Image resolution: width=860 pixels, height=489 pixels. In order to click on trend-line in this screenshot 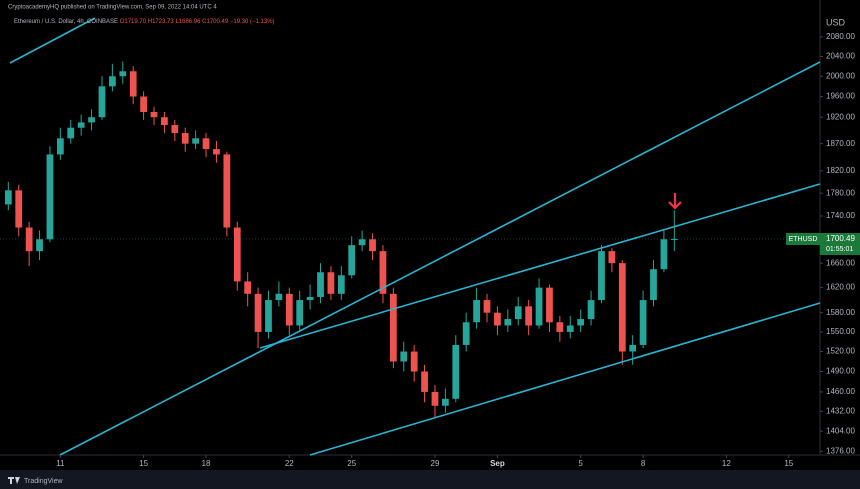, I will do `click(52, 40)`.